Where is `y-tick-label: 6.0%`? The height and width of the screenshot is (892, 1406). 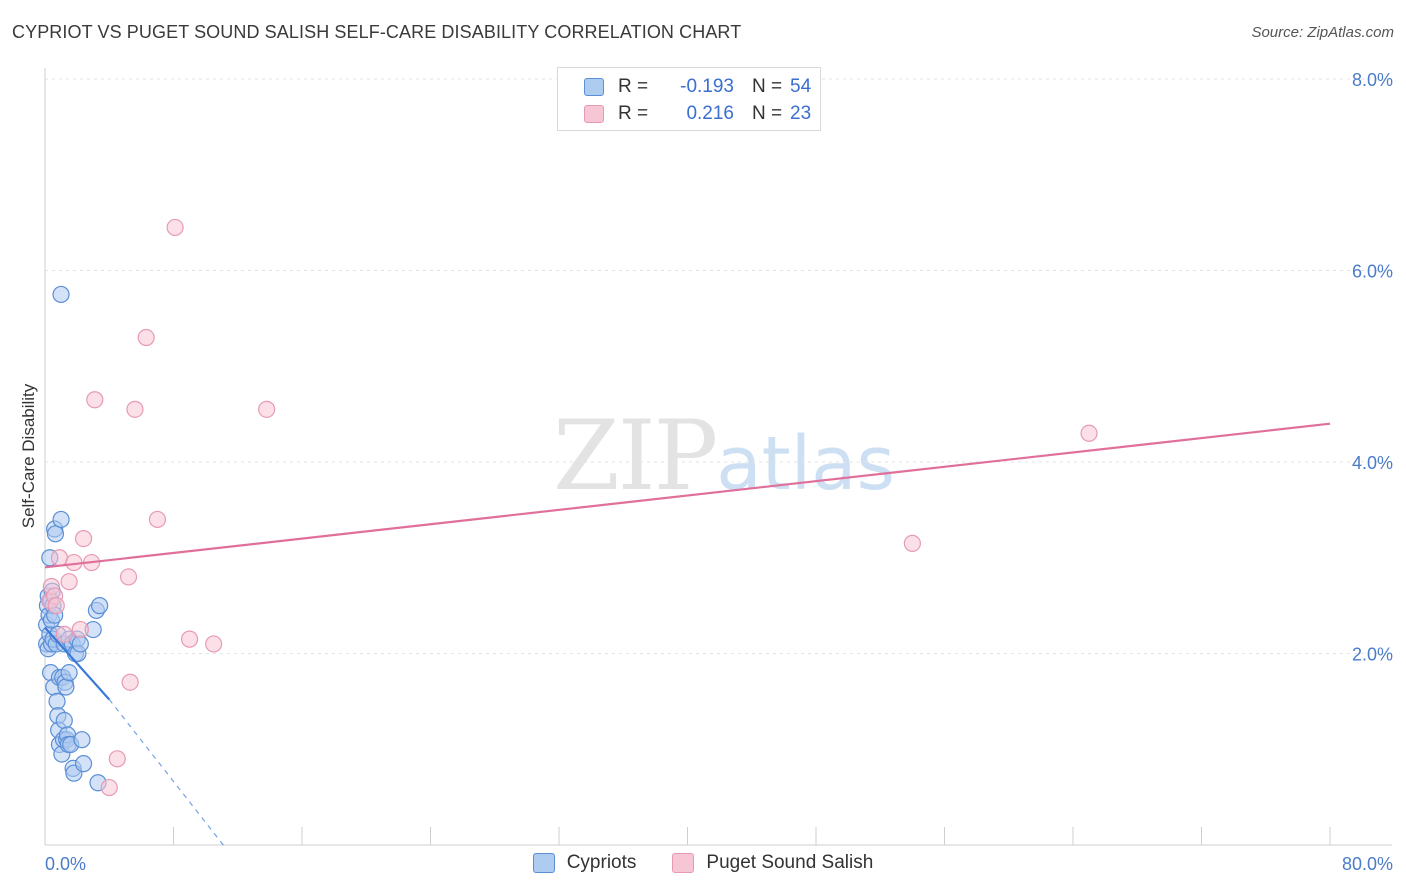 y-tick-label: 6.0% is located at coordinates (1372, 272).